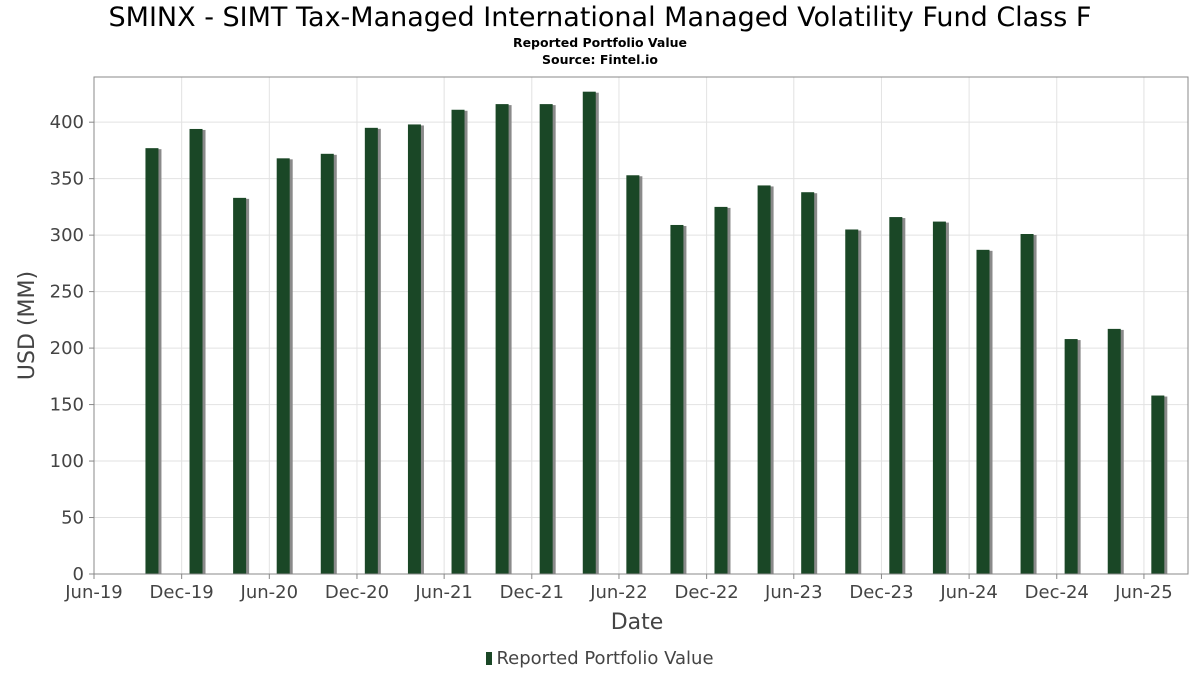 This screenshot has height=675, width=1200. I want to click on x-tick-label: Dec-20, so click(357, 592).